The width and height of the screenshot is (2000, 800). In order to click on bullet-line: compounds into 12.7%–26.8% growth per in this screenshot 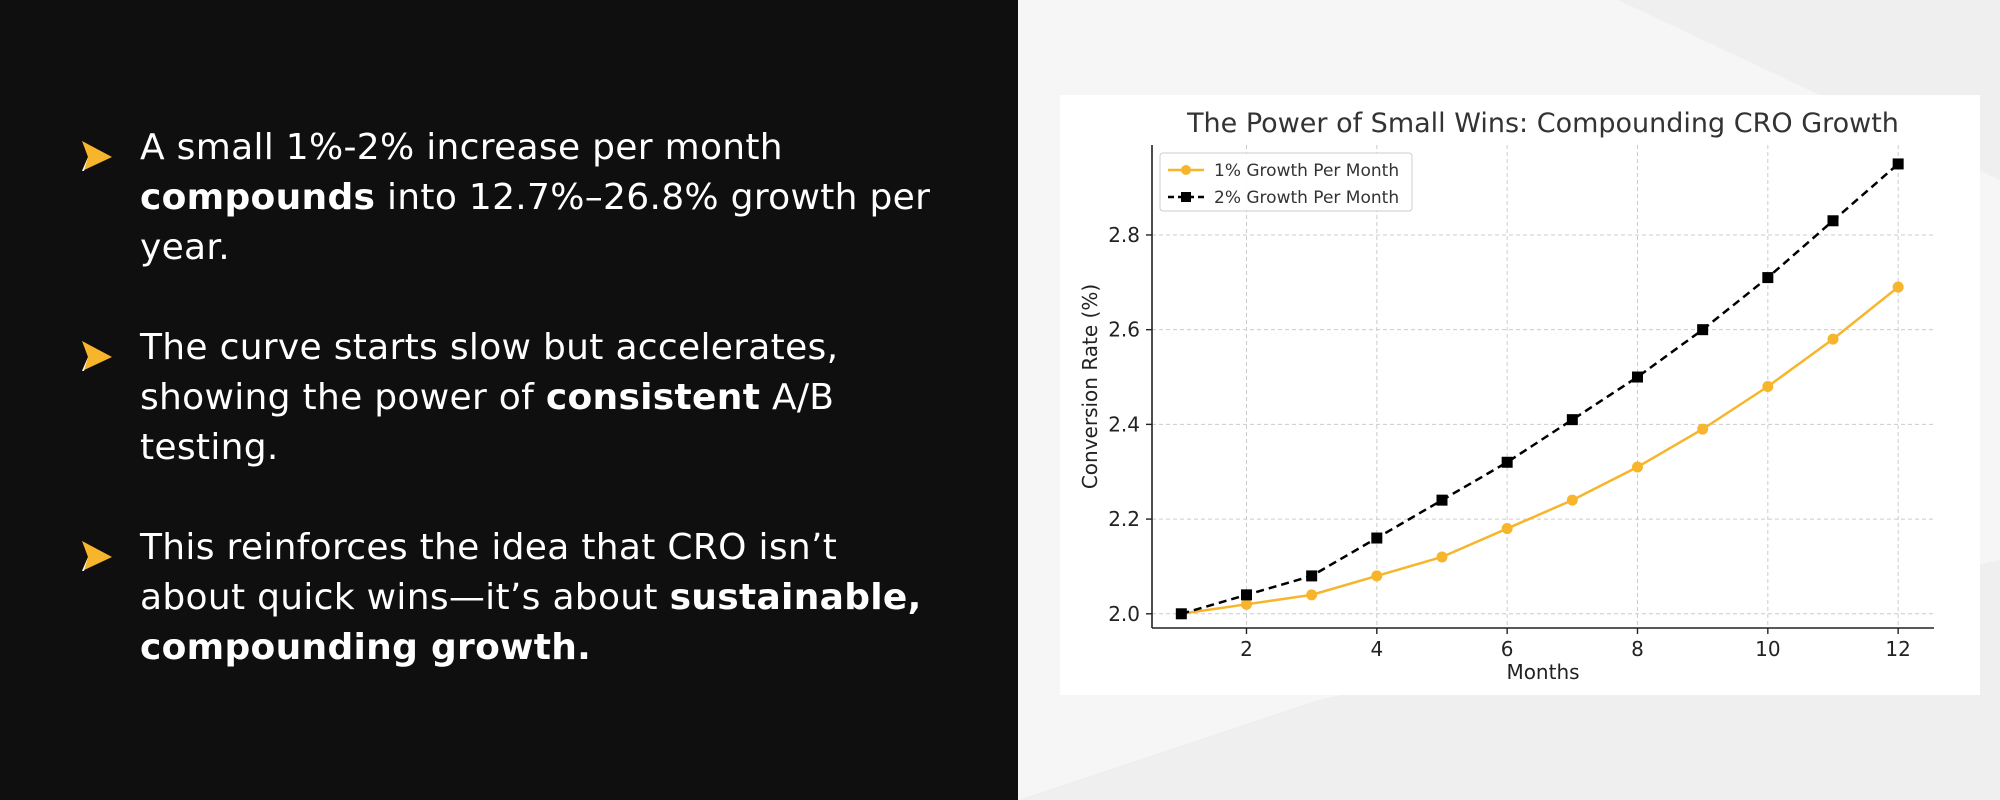, I will do `click(570, 198)`.